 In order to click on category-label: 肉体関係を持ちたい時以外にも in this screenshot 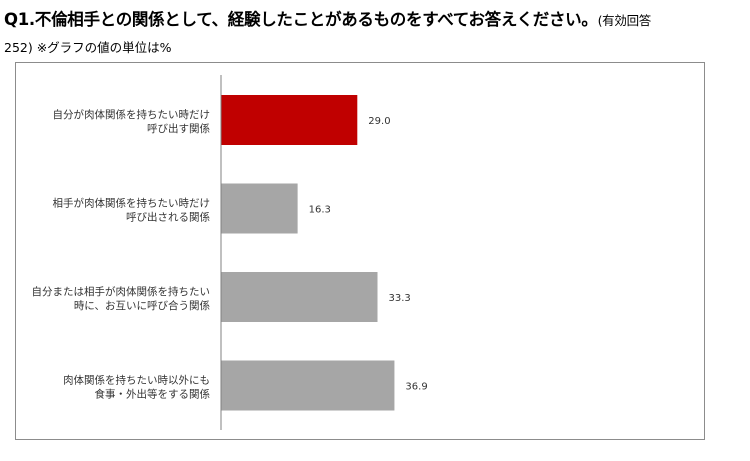, I will do `click(136, 380)`.